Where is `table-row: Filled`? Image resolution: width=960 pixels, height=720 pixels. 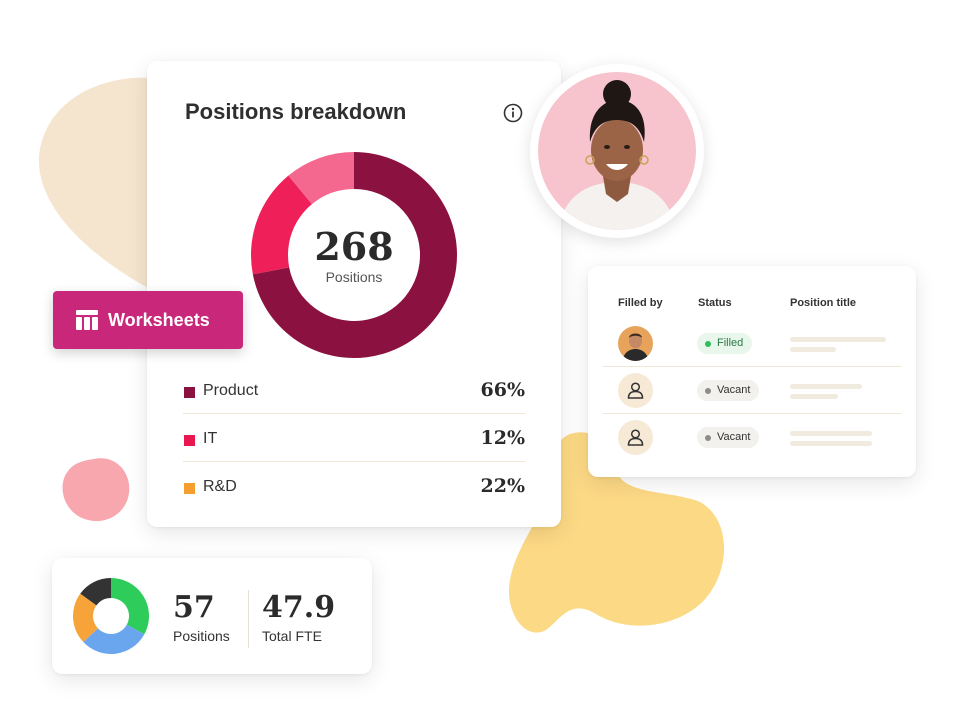
table-row: Filled is located at coordinates (752, 343).